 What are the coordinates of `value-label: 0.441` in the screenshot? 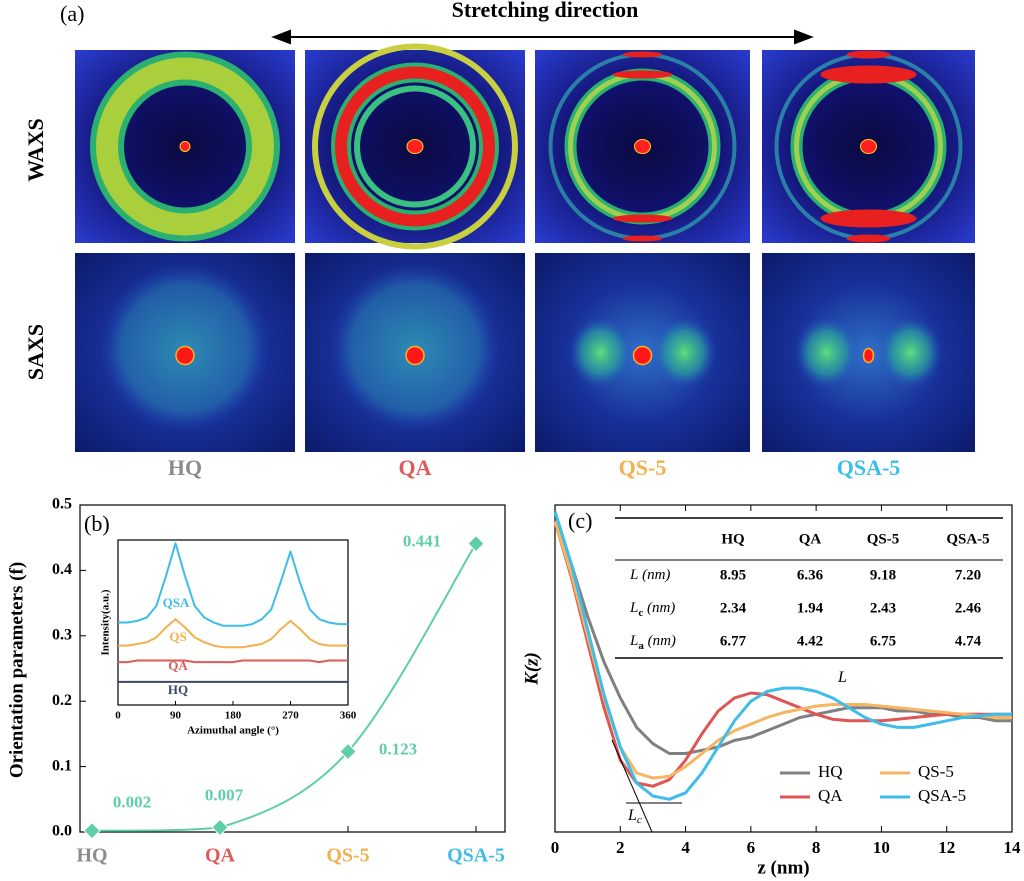 It's located at (422, 540).